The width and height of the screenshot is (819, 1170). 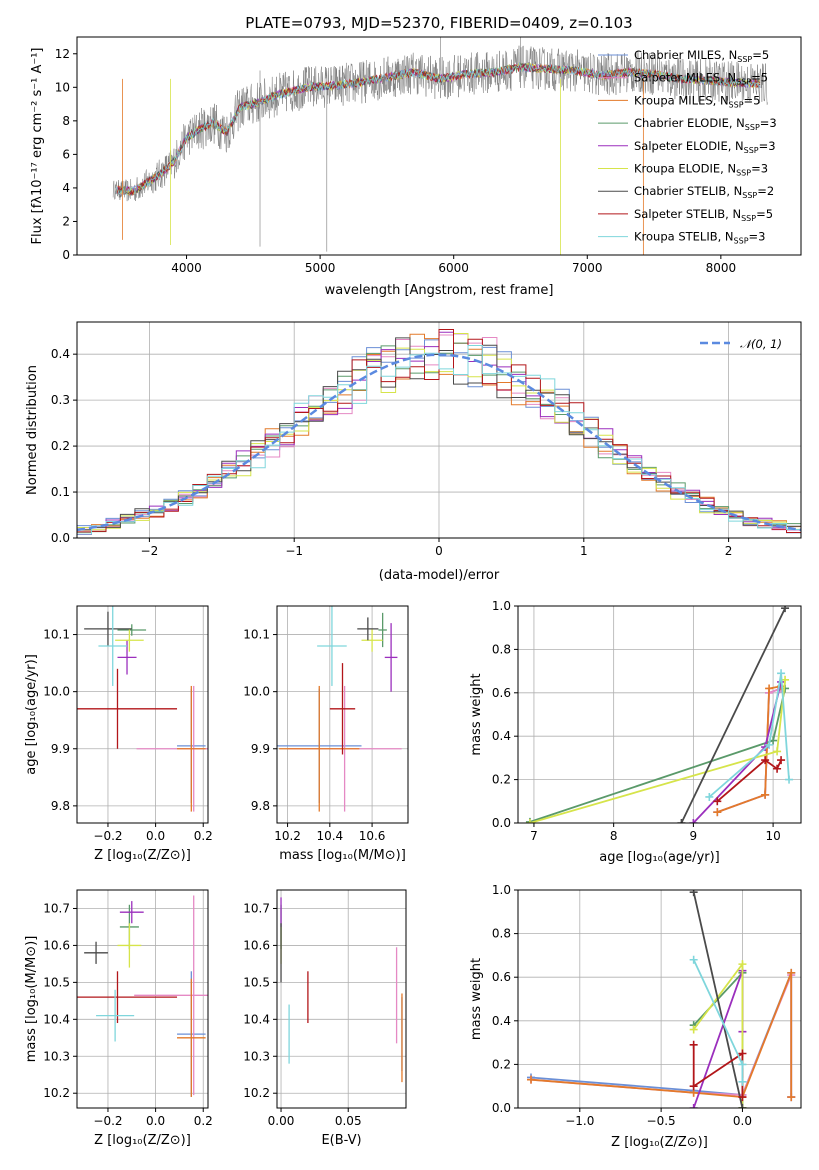 I want to click on y-tick-label: 1.0, so click(x=501, y=890).